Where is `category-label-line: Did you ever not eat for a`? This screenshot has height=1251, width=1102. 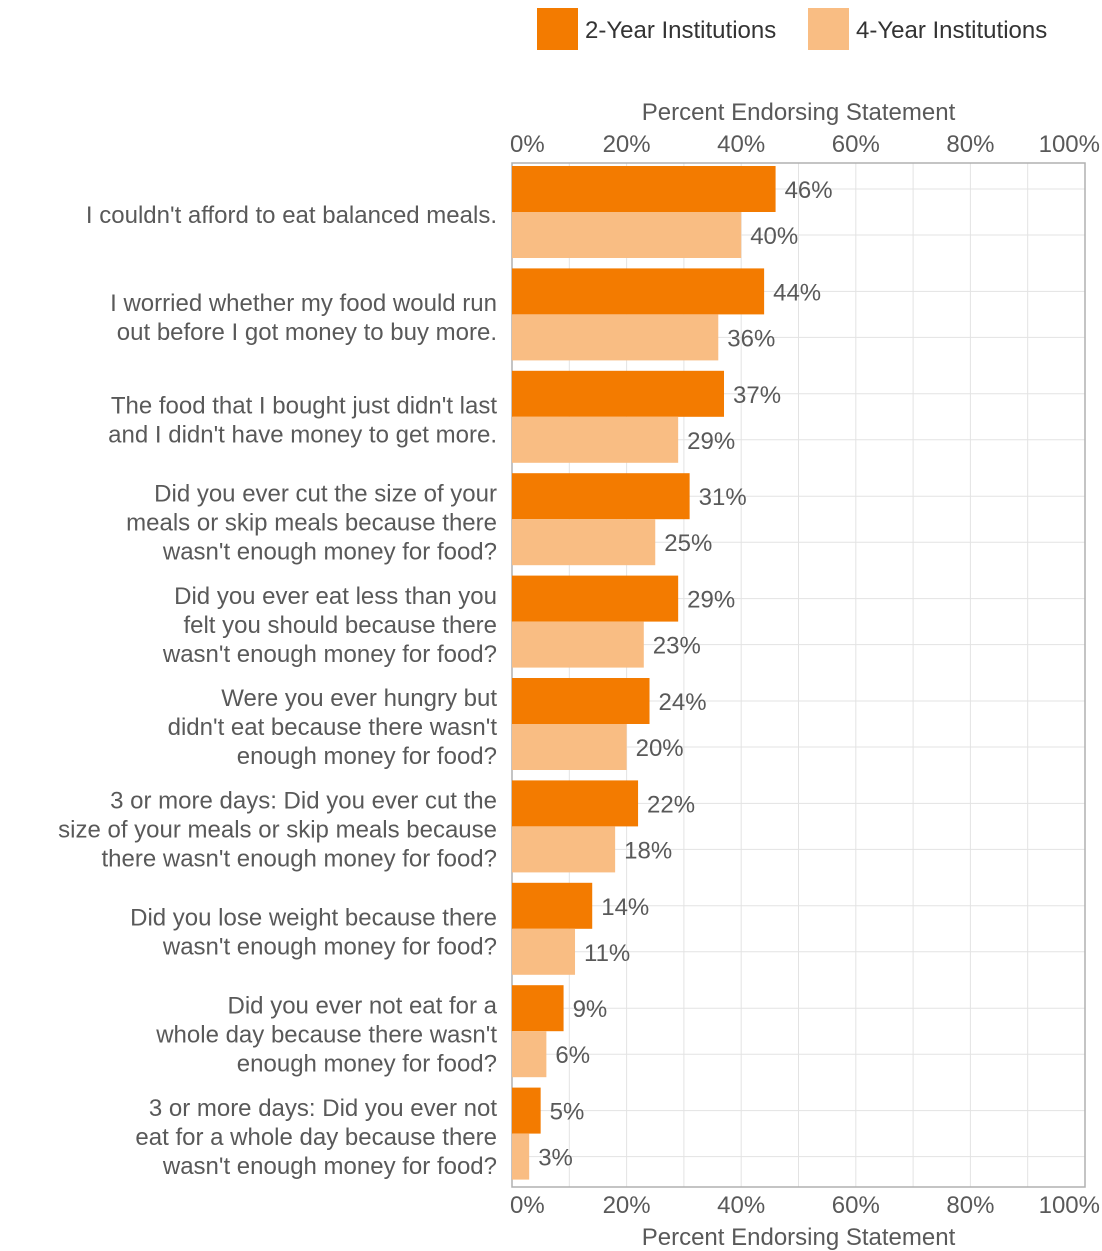 category-label-line: Did you ever not eat for a is located at coordinates (363, 1005).